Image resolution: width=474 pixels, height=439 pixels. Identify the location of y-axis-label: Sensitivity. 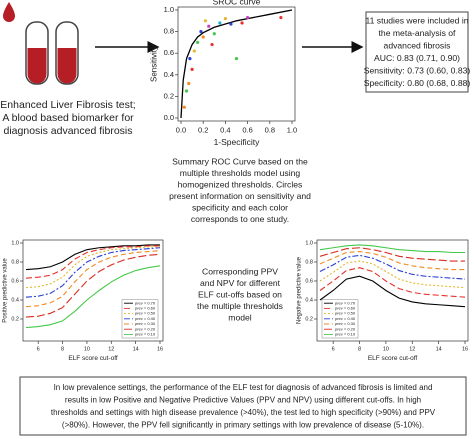
(154, 64).